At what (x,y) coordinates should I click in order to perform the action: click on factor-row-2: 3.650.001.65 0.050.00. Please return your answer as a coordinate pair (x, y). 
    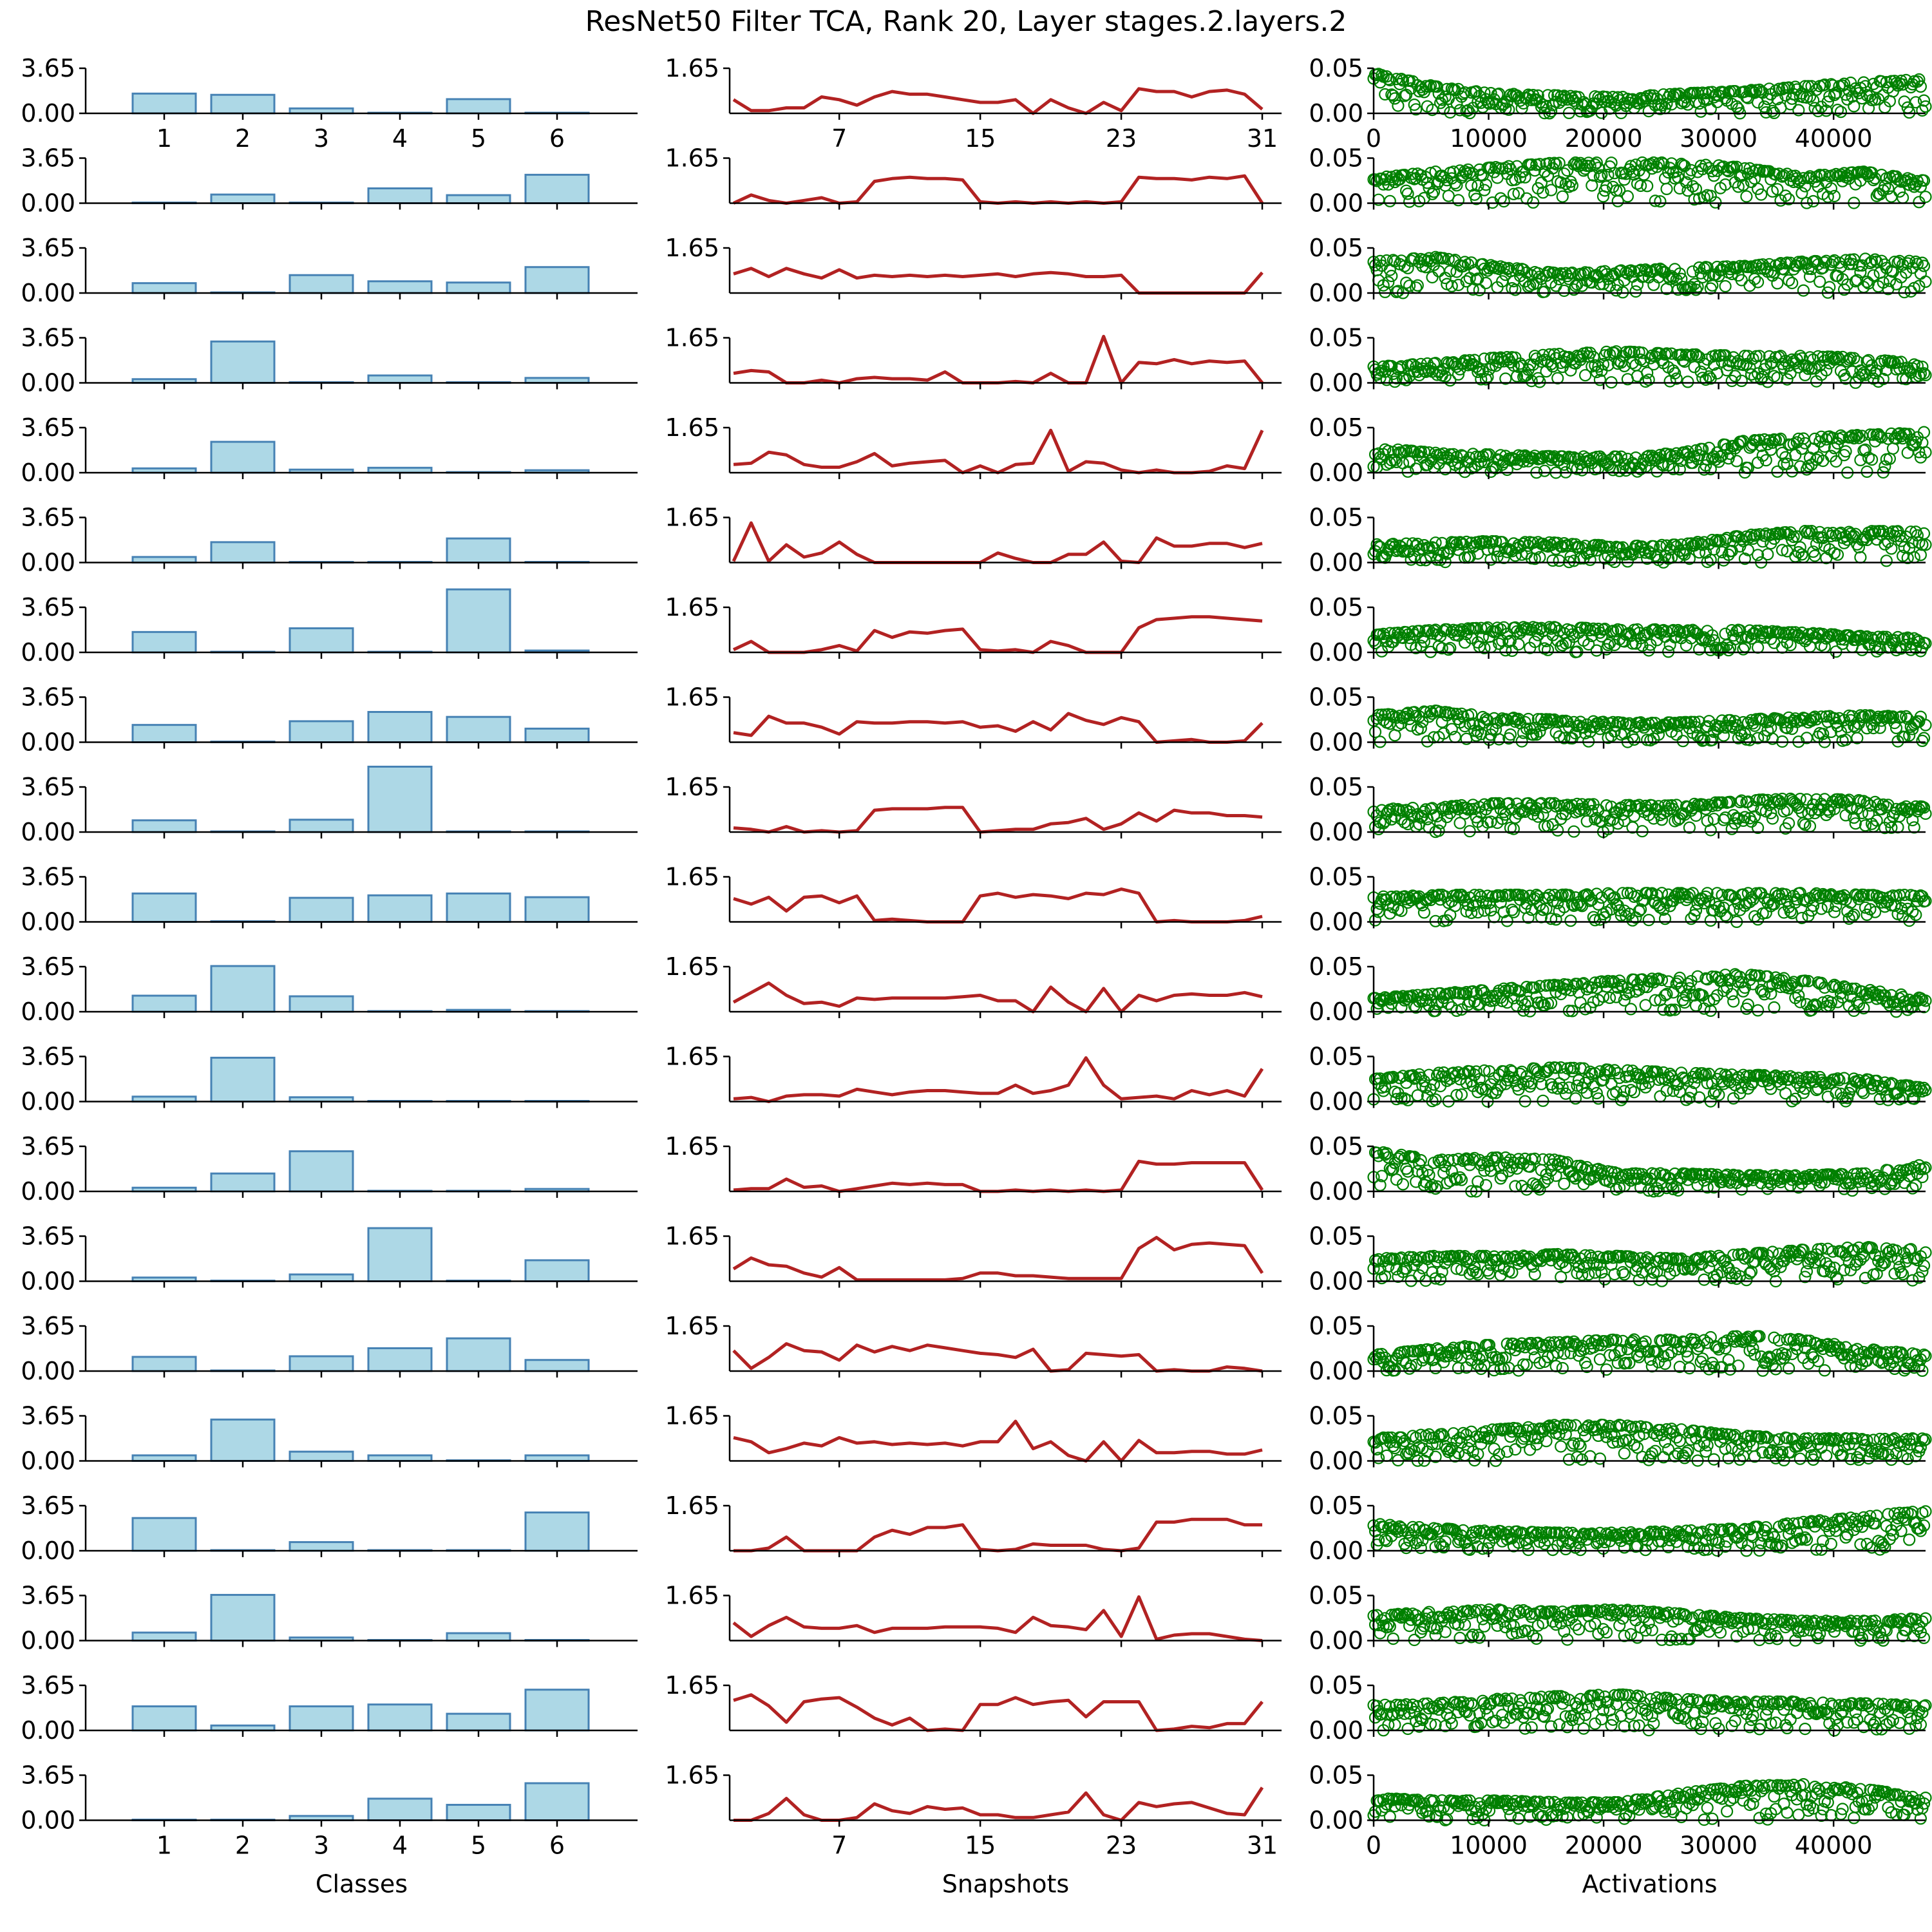
    Looking at the image, I should click on (976, 181).